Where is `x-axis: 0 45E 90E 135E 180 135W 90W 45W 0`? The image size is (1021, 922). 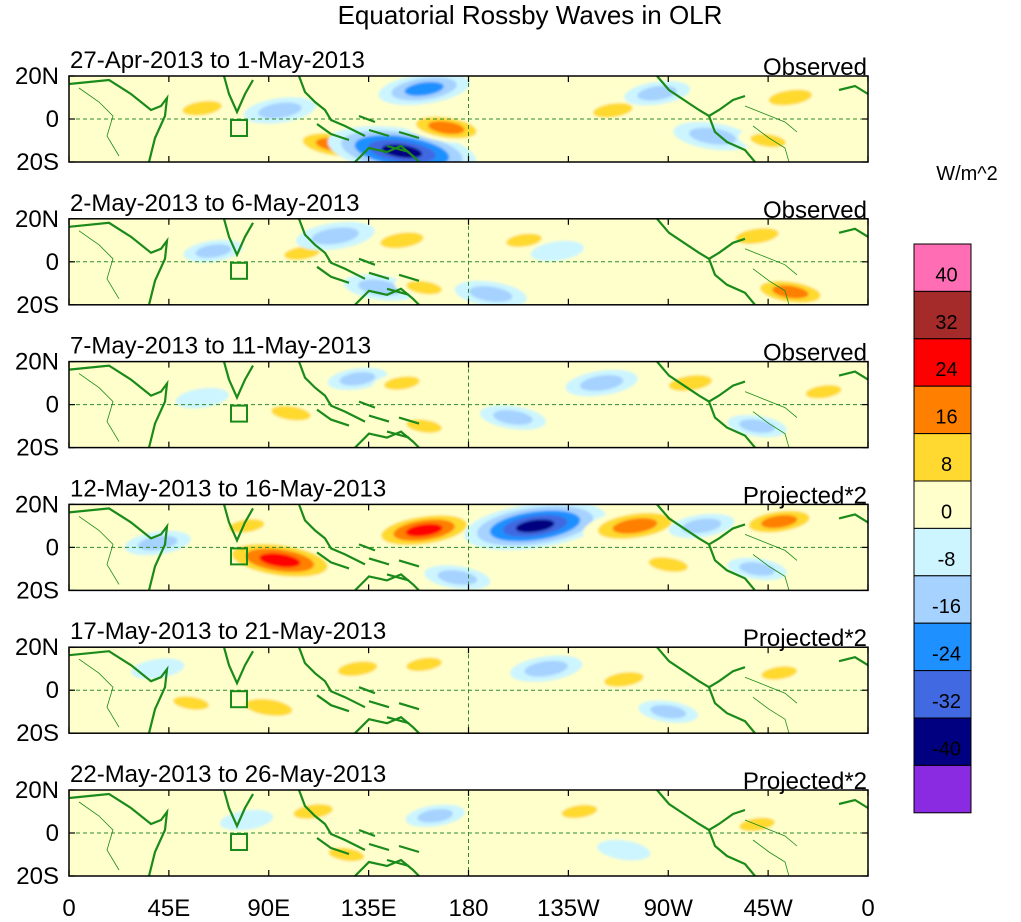 x-axis: 0 45E 90E 135E 180 135W 90W 45W 0 is located at coordinates (468, 908).